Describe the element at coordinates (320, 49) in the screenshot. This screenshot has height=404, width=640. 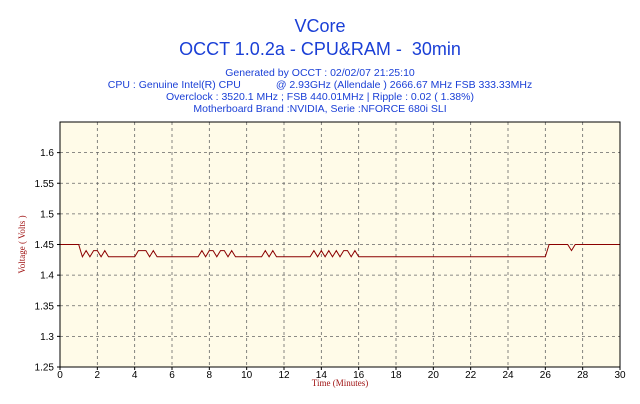
I see `chart-subtitle: OCCT 1.0.2a - CPU&RAM - 30min` at that location.